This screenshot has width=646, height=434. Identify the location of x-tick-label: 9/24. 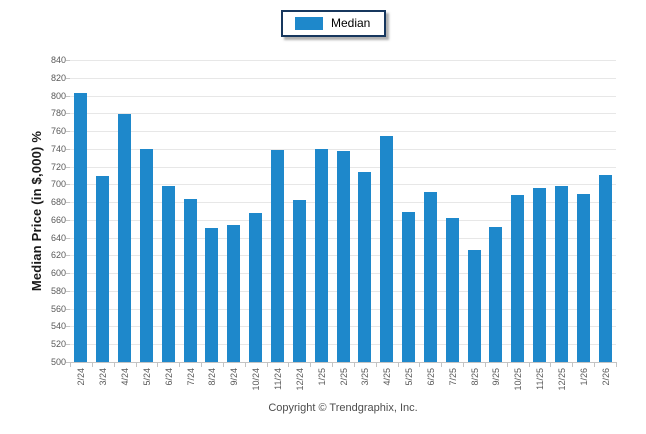
(234, 377).